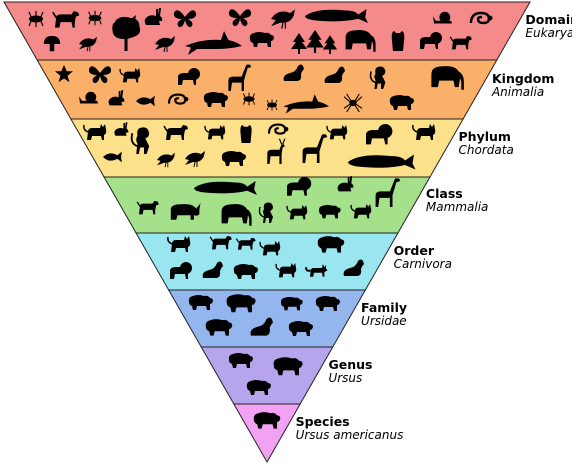 This screenshot has height=475, width=572. What do you see at coordinates (349, 435) in the screenshot?
I see `taxon-name: Ursus americanus` at bounding box center [349, 435].